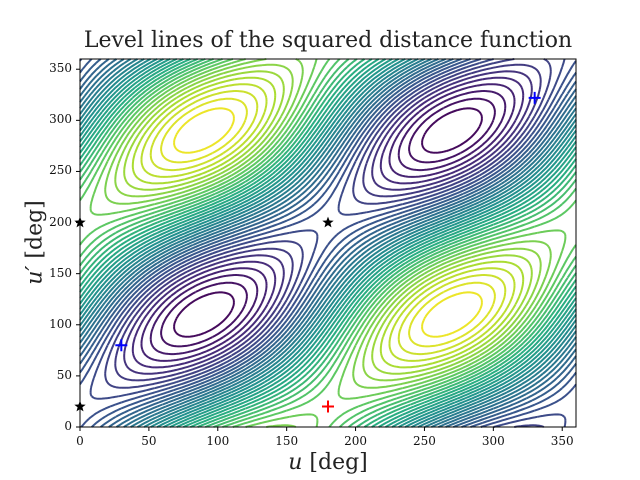  I want to click on x-tick-label: 250, so click(424, 441).